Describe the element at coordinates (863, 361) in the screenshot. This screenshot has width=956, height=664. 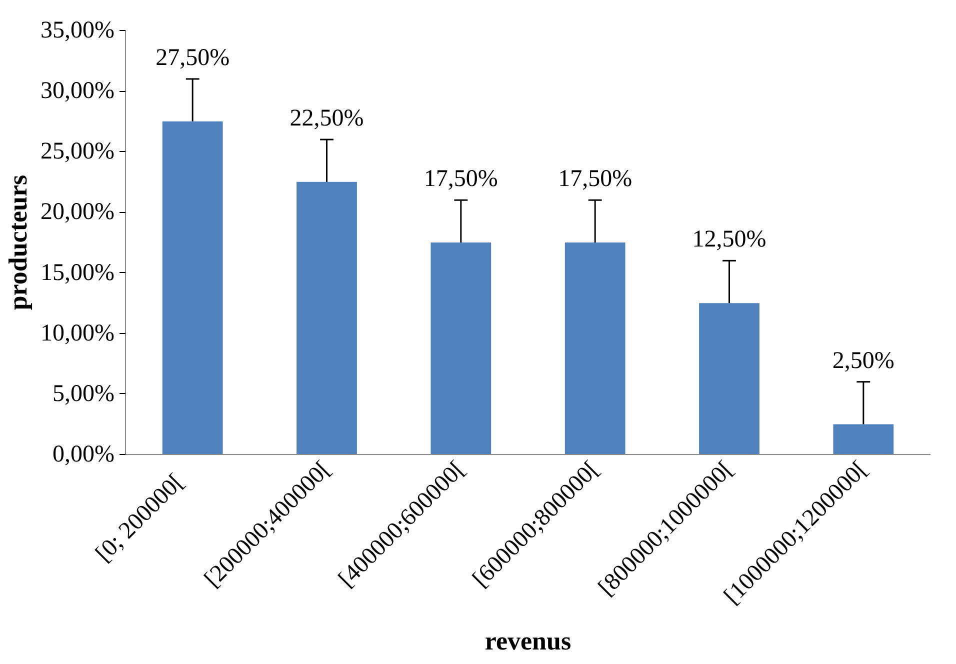
I see `data-label: 2,50%` at that location.